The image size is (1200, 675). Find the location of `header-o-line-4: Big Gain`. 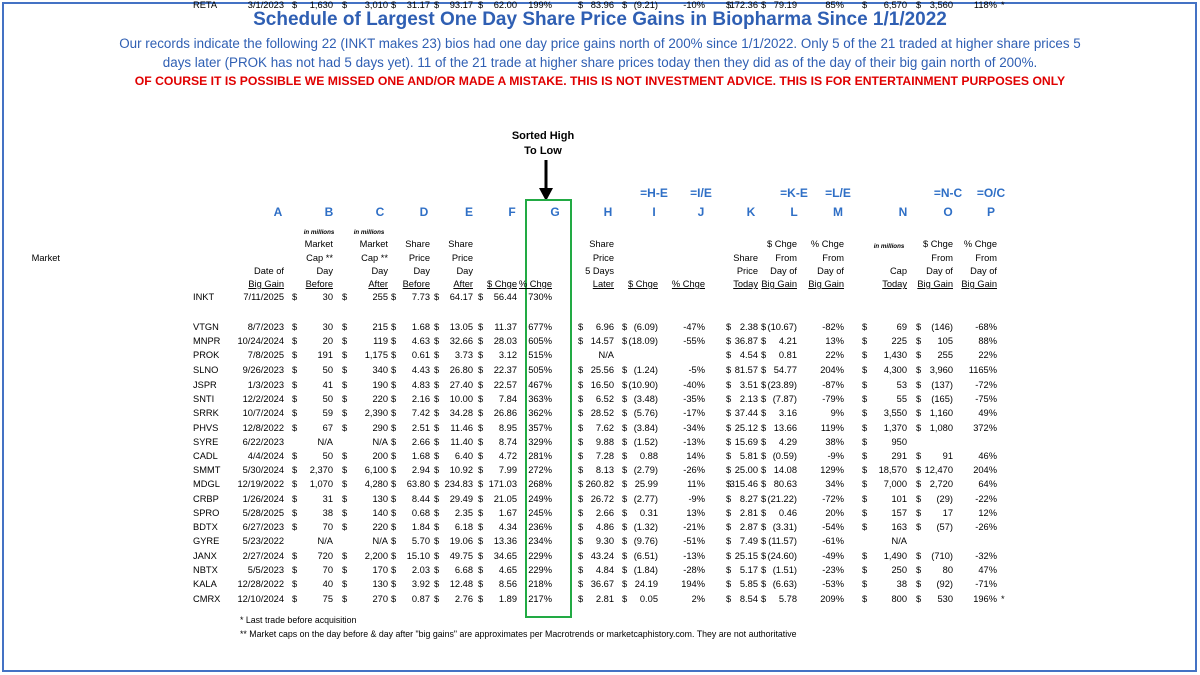

header-o-line-4: Big Gain is located at coordinates (935, 284).